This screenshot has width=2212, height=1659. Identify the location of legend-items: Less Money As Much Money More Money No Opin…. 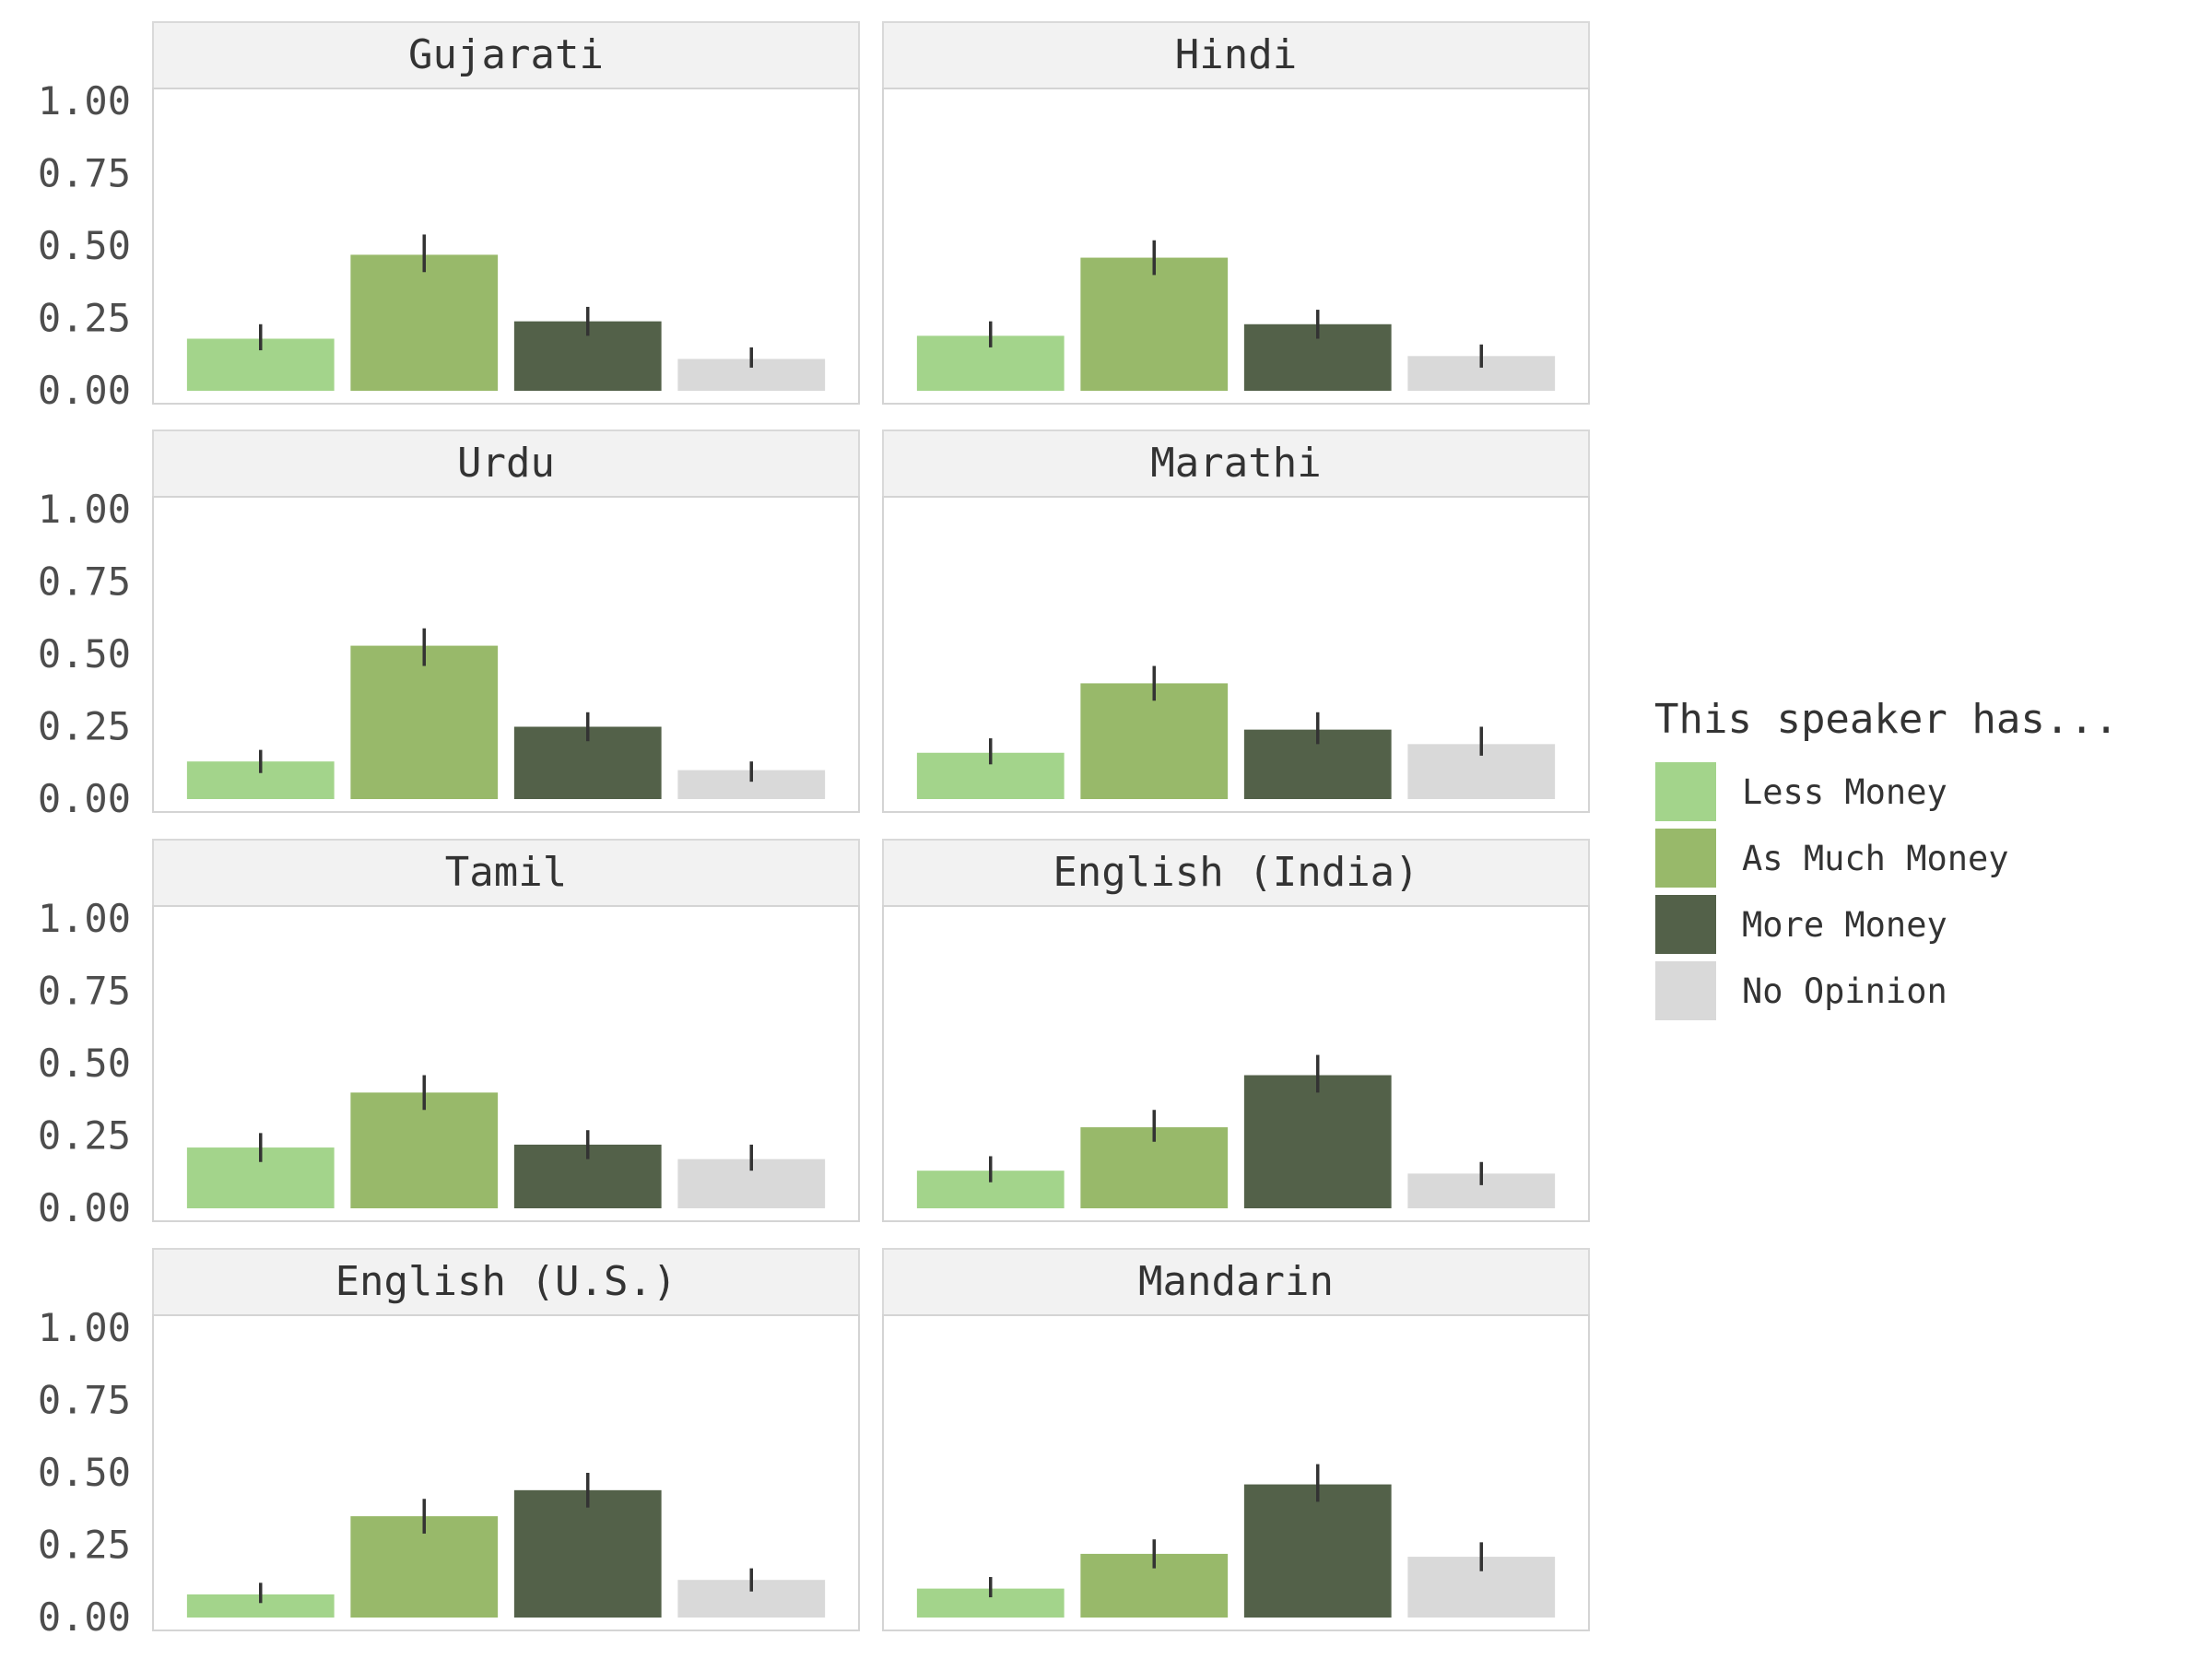
(1831, 891).